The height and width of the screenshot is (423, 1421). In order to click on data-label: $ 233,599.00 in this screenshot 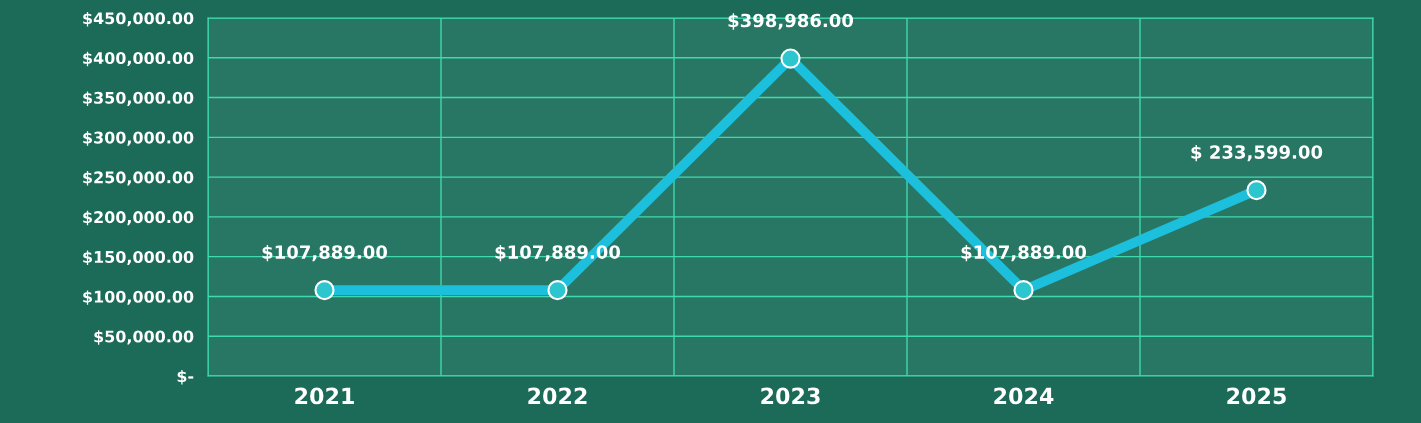, I will do `click(1257, 153)`.